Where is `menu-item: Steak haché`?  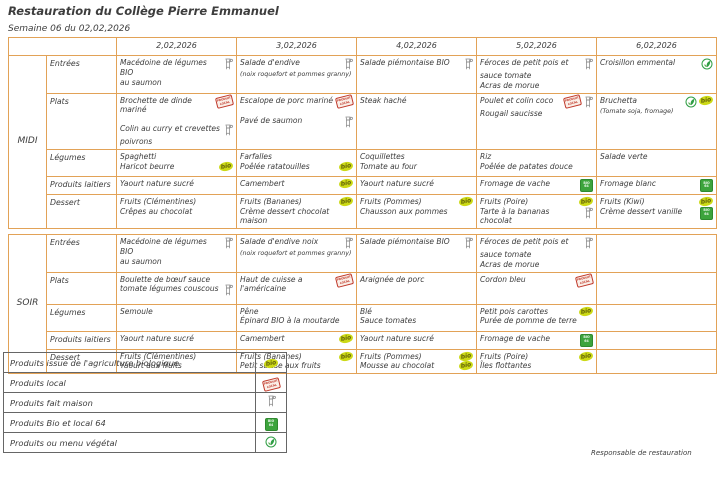
menu-item: Steak haché is located at coordinates (416, 101).